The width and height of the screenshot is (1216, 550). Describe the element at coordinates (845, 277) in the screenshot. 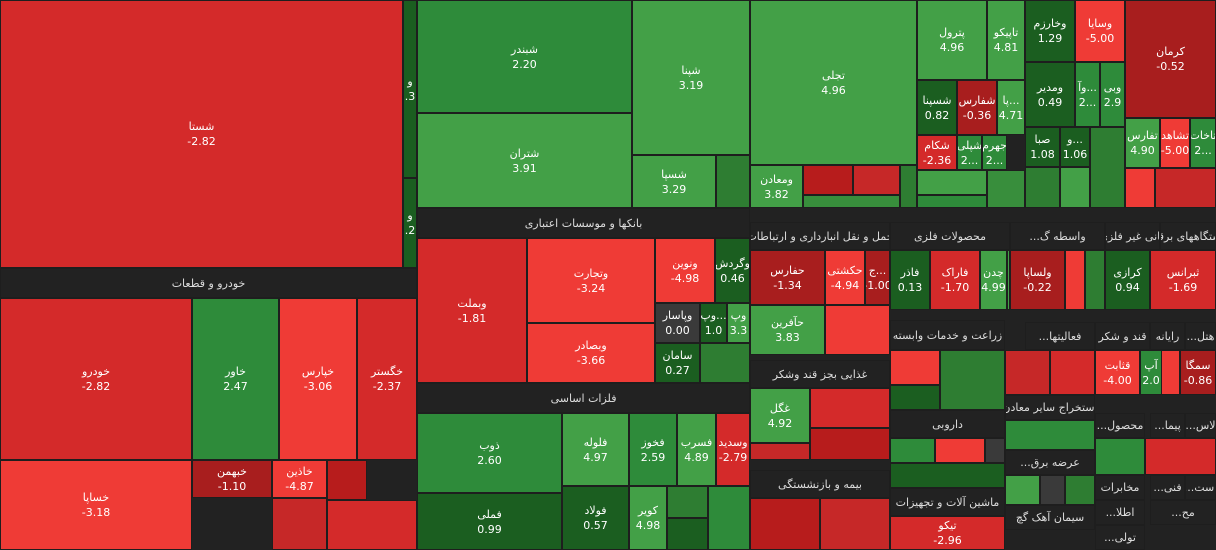

I see `stock-tile: حکشتی -4.94` at that location.